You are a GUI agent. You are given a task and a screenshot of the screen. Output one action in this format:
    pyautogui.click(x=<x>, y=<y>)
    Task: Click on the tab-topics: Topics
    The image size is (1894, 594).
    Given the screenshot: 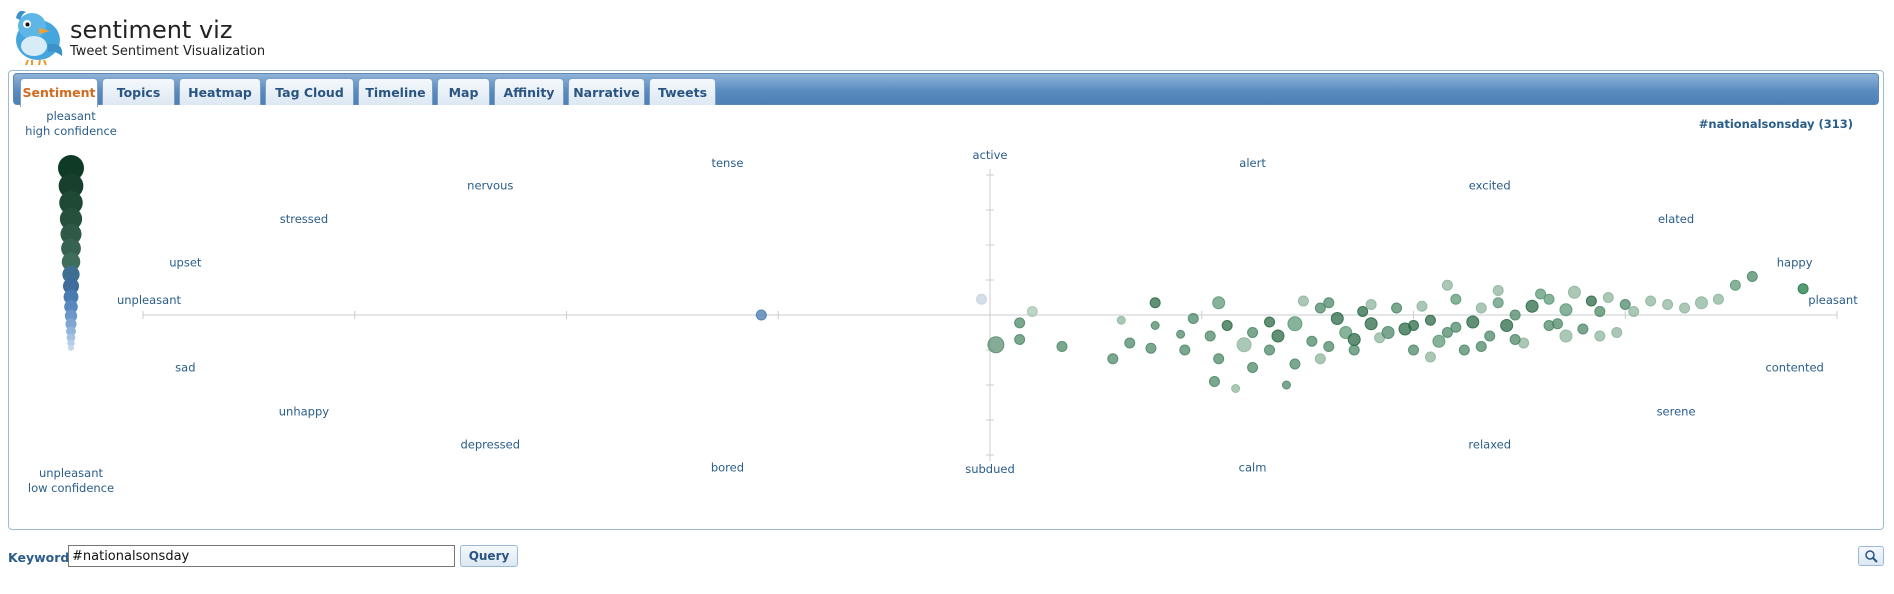 What is the action you would take?
    pyautogui.click(x=138, y=91)
    